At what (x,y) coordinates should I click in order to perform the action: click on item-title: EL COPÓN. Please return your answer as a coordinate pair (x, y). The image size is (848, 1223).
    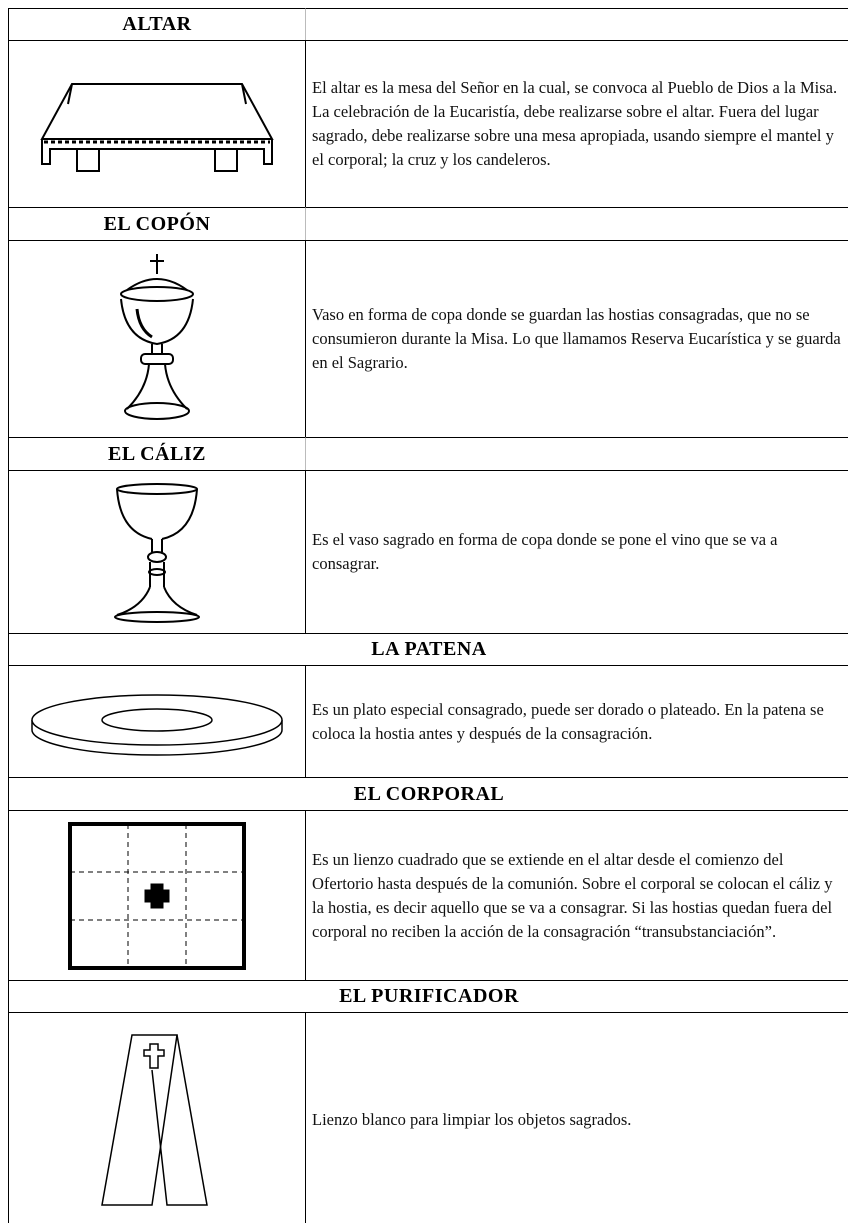
    Looking at the image, I should click on (157, 224).